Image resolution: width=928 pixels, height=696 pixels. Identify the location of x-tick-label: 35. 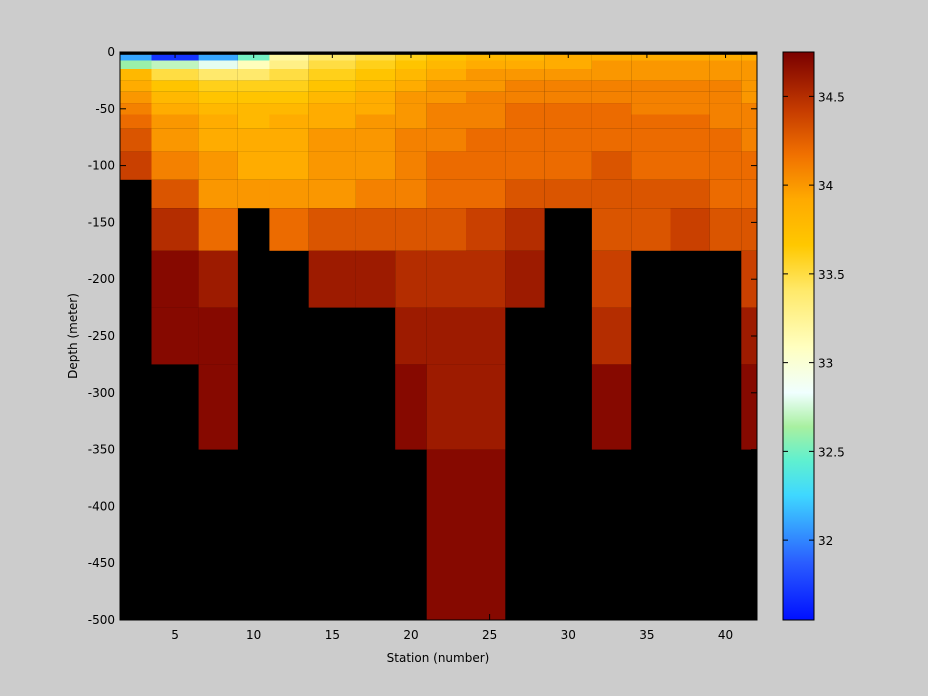
(646, 635).